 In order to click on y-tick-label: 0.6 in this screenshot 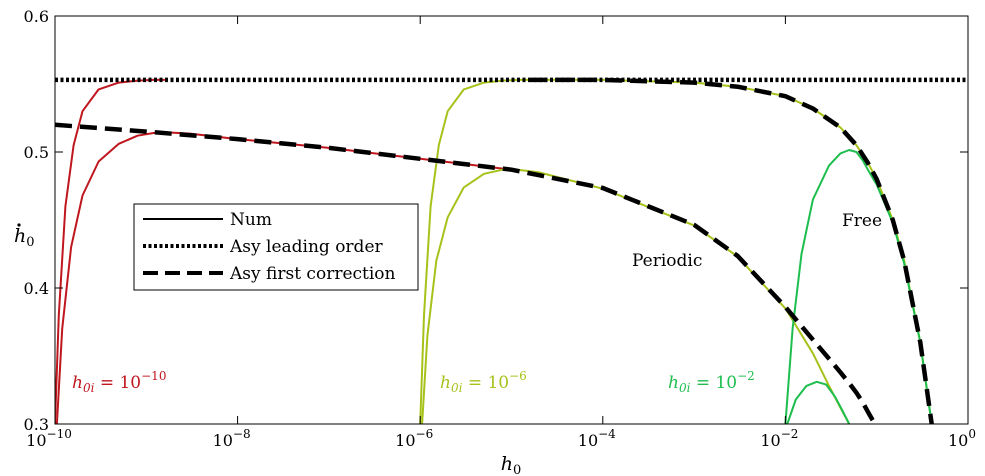, I will do `click(36, 16)`.